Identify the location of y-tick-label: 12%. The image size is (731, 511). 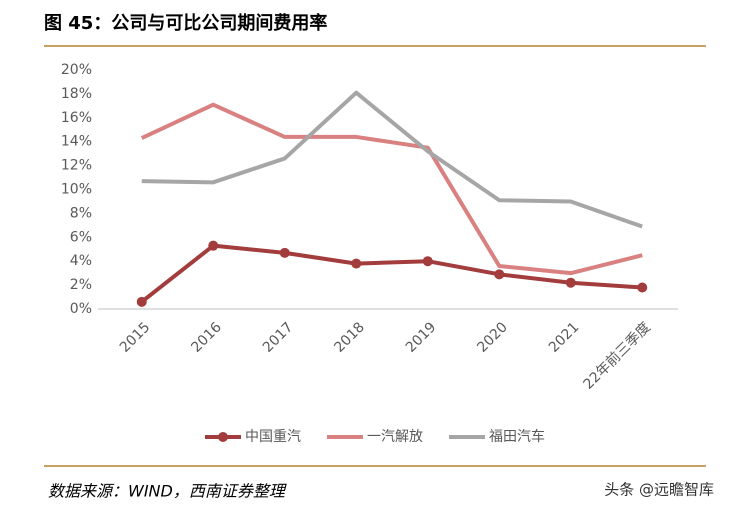
(76, 166).